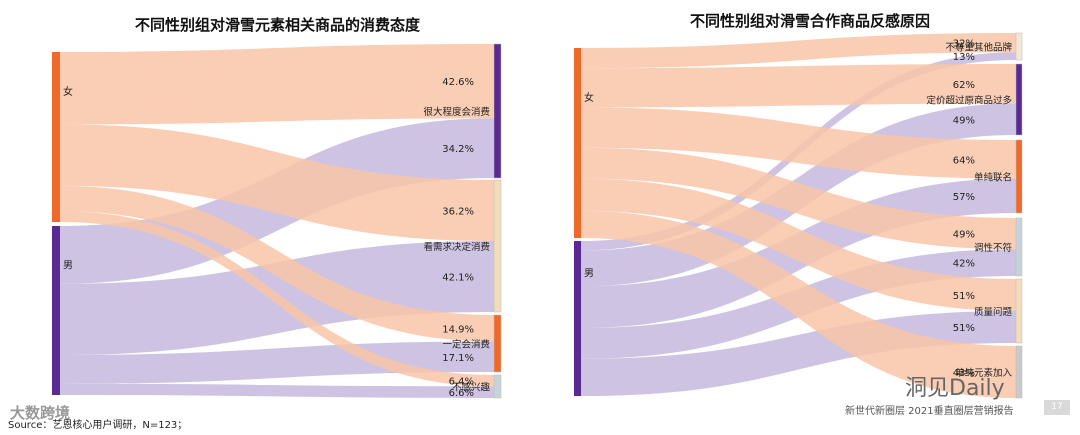 Image resolution: width=1080 pixels, height=435 pixels. I want to click on flow-0-男-一定会消费, so click(277, 362).